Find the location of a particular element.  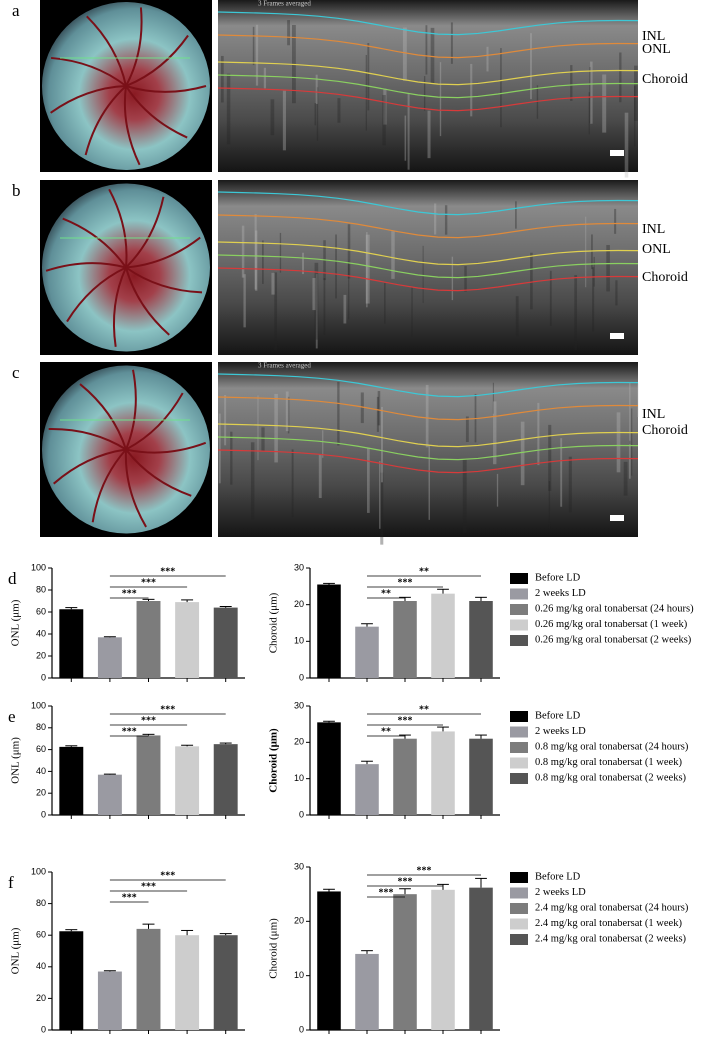

legend-label: 0.26 mg/kg oral tonabersat (24 hours) is located at coordinates (614, 608).